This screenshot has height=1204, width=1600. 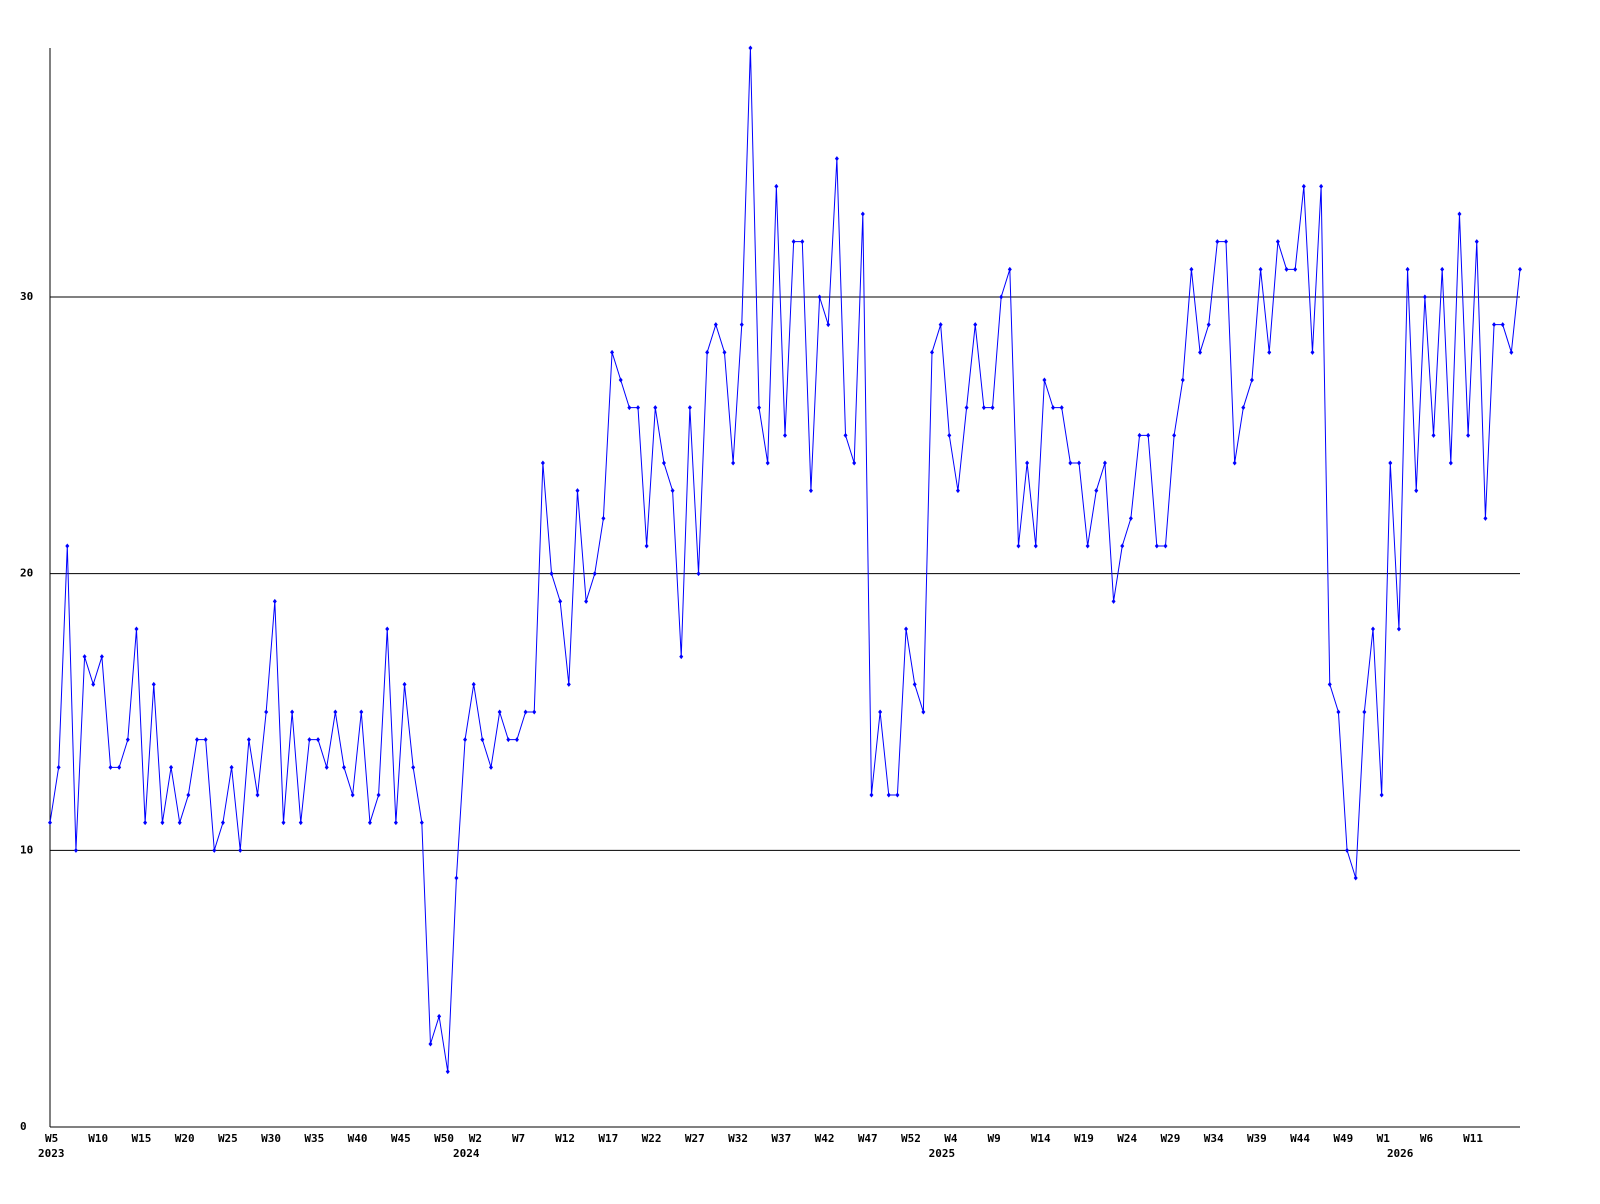 I want to click on x-tick-label: W2, so click(x=475, y=1138).